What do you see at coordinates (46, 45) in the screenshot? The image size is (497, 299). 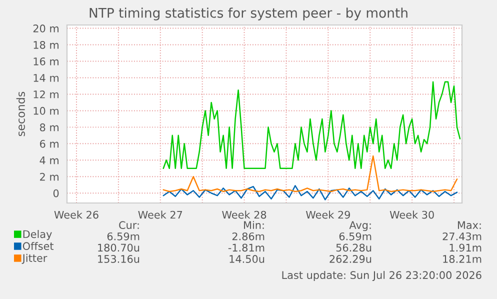 I see `y-tick-label: 18 m` at bounding box center [46, 45].